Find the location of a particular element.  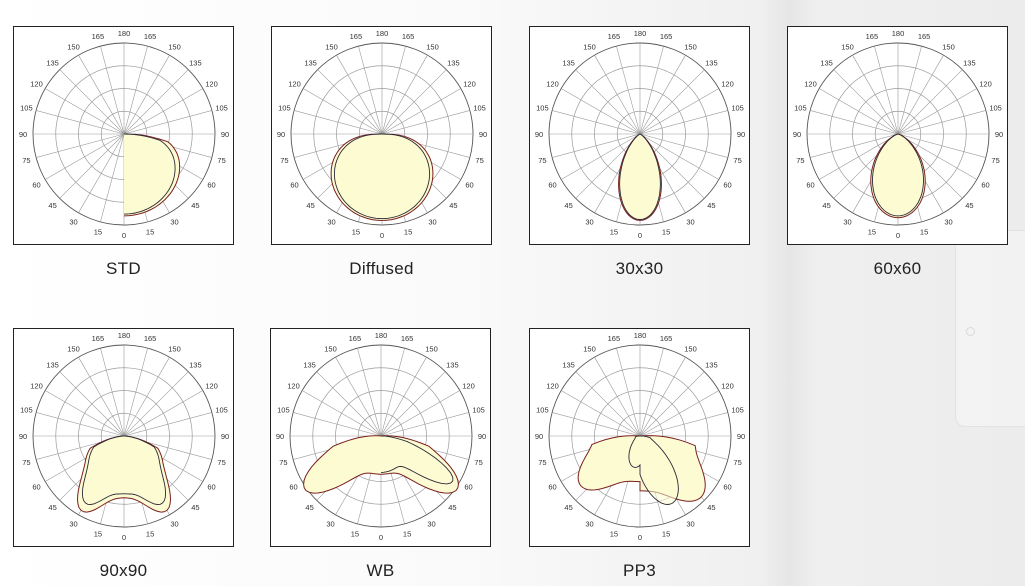

diagram-label-pp3: PP3 is located at coordinates (639, 570).